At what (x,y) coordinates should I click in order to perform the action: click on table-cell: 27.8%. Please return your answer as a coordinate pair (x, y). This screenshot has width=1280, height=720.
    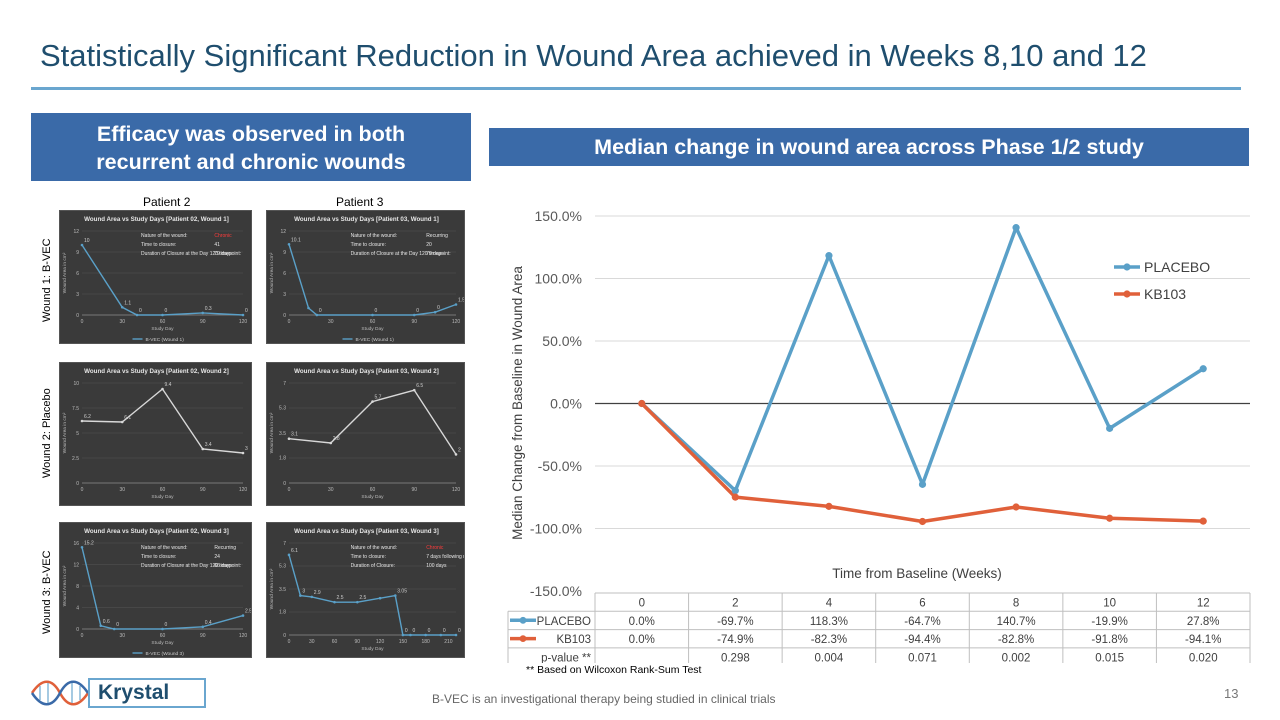
    Looking at the image, I should click on (1203, 622).